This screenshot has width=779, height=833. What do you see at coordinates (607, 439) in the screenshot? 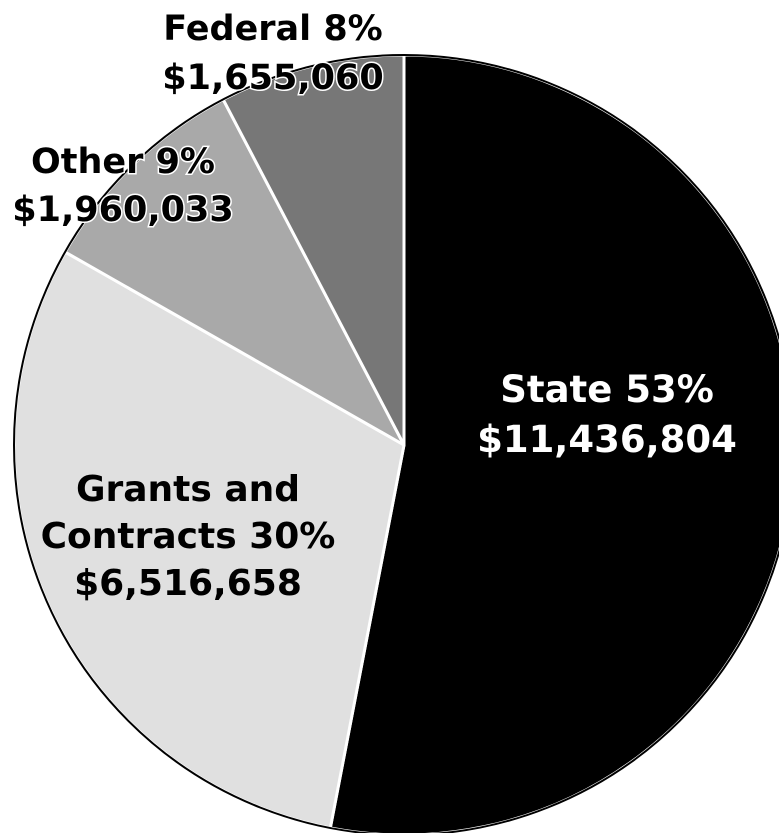
I see `state-label-amount: $11,436,804` at bounding box center [607, 439].